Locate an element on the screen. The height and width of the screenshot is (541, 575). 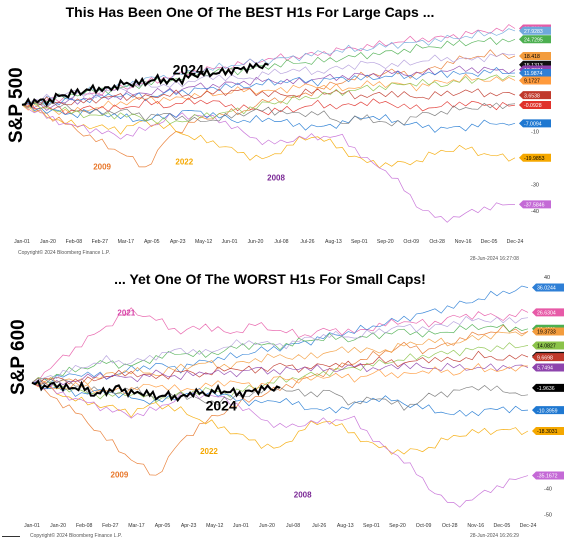
year-annotation: 2022 is located at coordinates (184, 161).